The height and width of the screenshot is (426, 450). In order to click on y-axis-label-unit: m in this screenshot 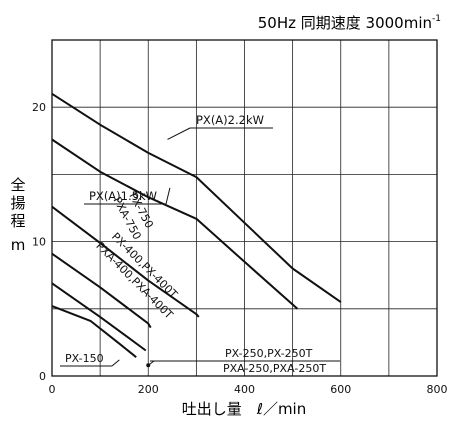, I will do `click(18, 245)`.